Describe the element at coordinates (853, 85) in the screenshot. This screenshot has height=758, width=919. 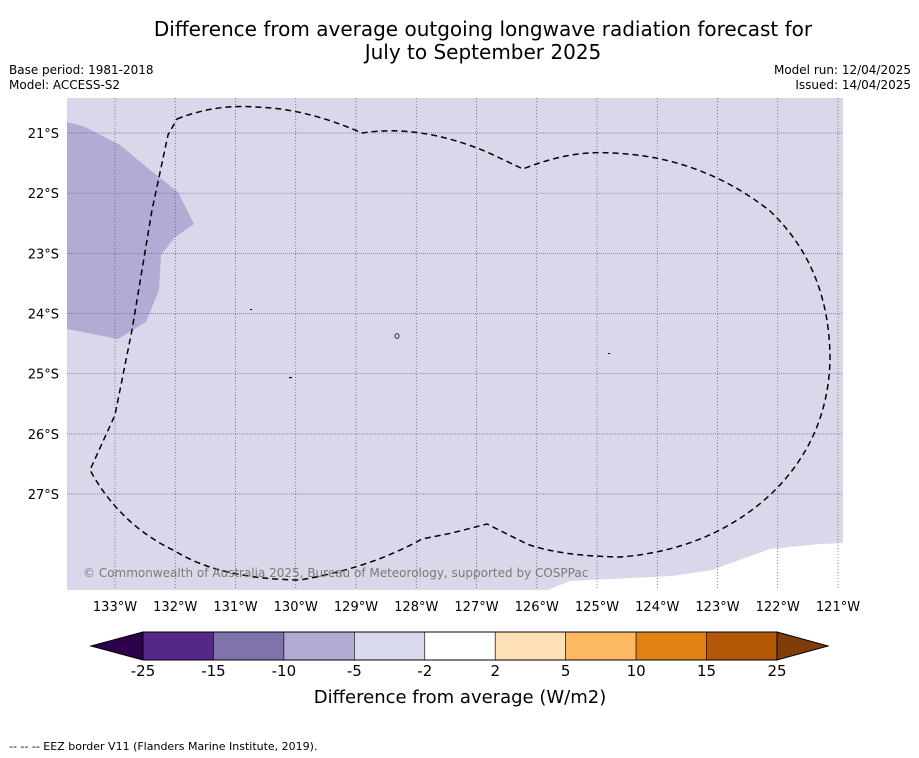
I see `issued-date: Issued: 14/04/2025` at that location.